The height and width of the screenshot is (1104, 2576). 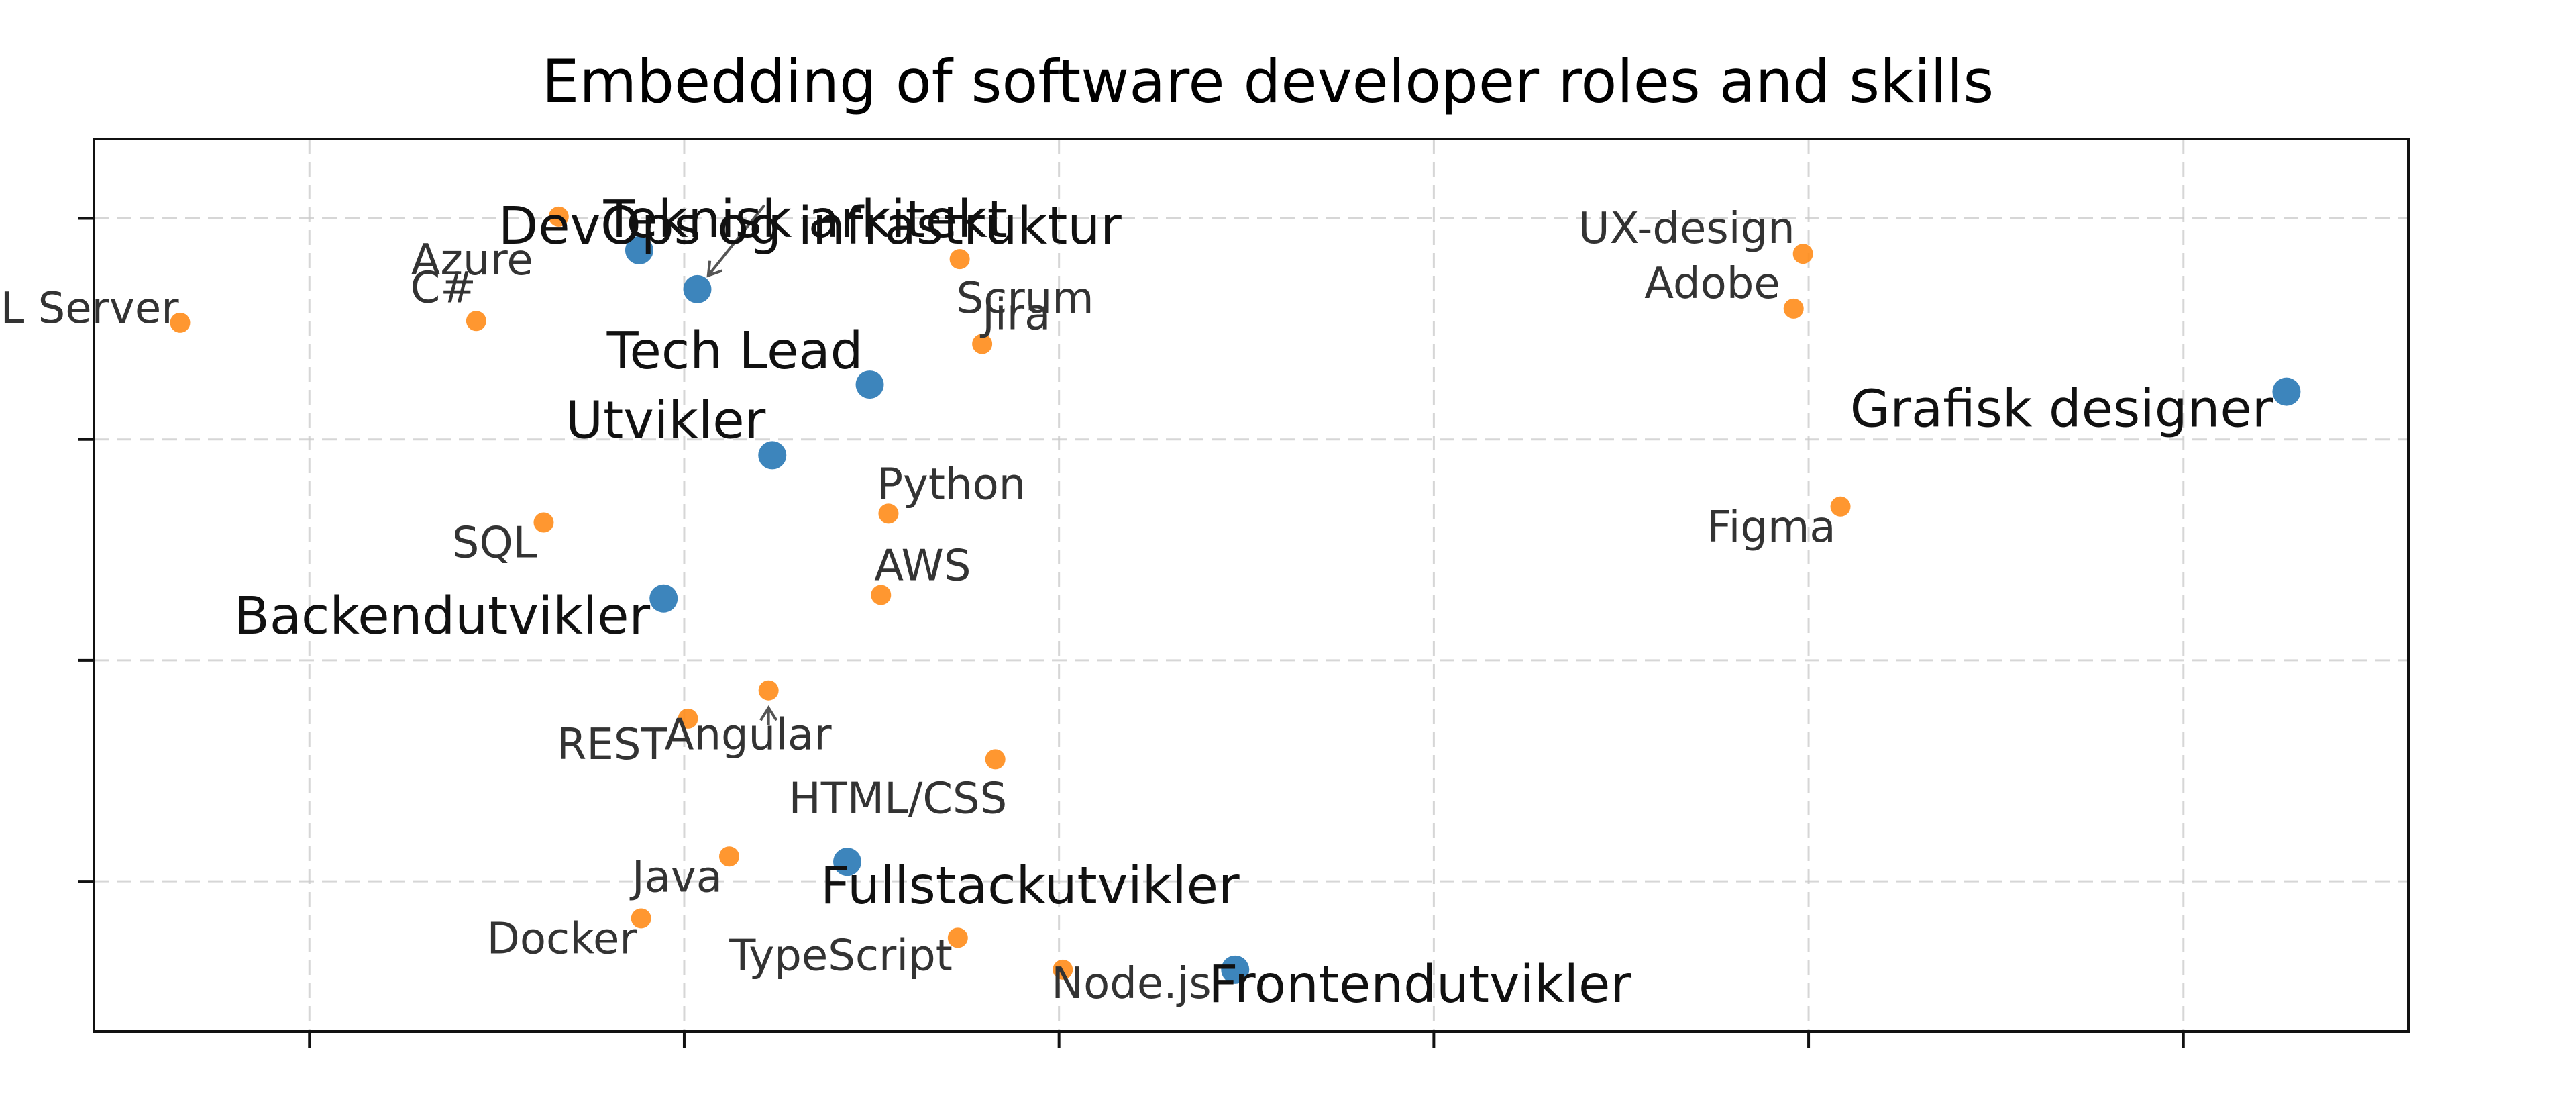 I want to click on role-point-grafisk-designer, so click(x=2286, y=391).